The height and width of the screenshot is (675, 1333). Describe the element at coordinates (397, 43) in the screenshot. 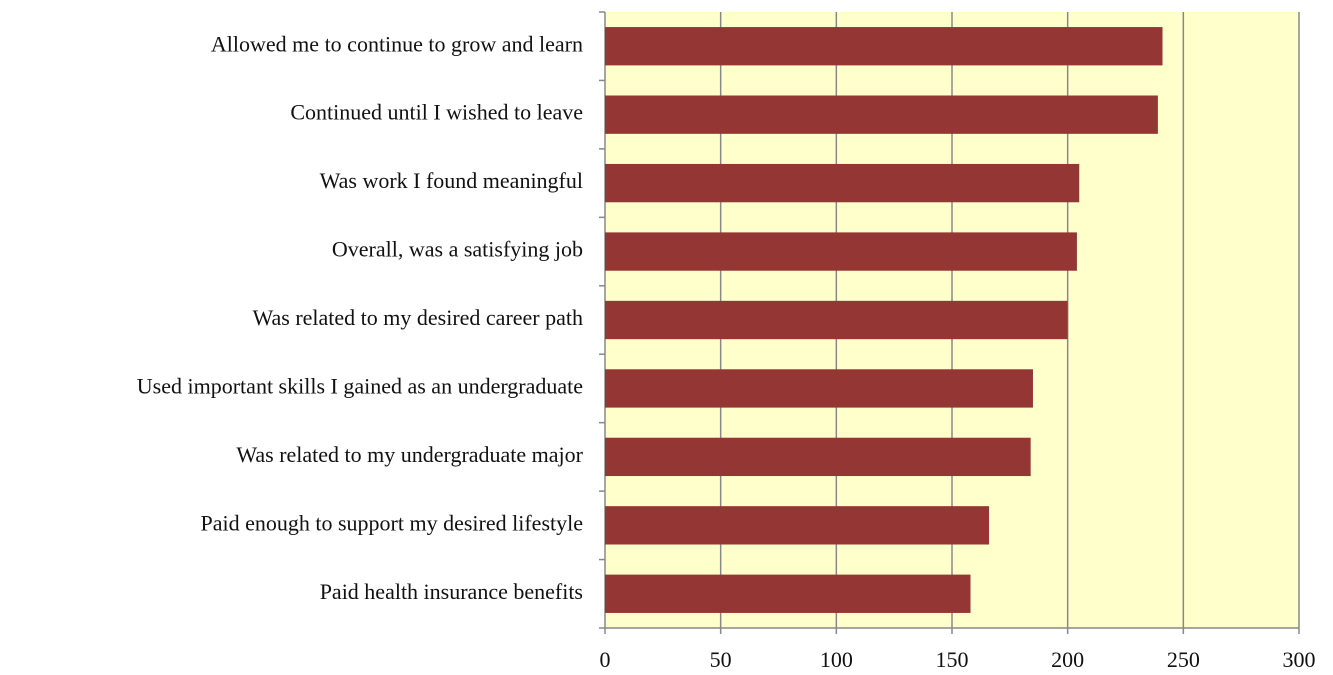

I see `y-tick-label: Allowed me to continue to grow and learn` at that location.